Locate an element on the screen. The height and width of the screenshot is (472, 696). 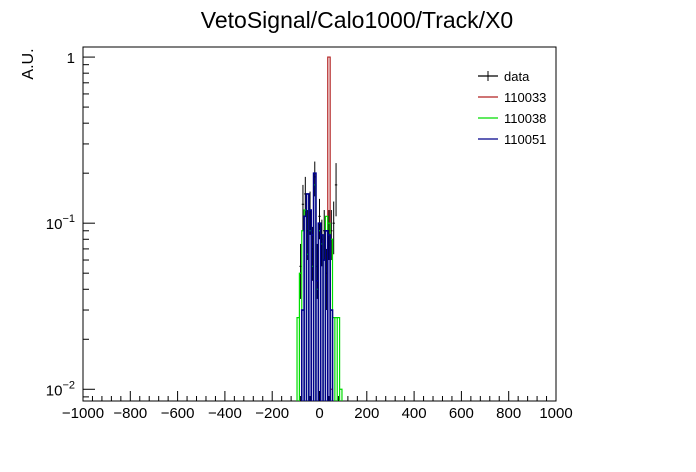
y-tick-label: 10⁻² is located at coordinates (60, 389).